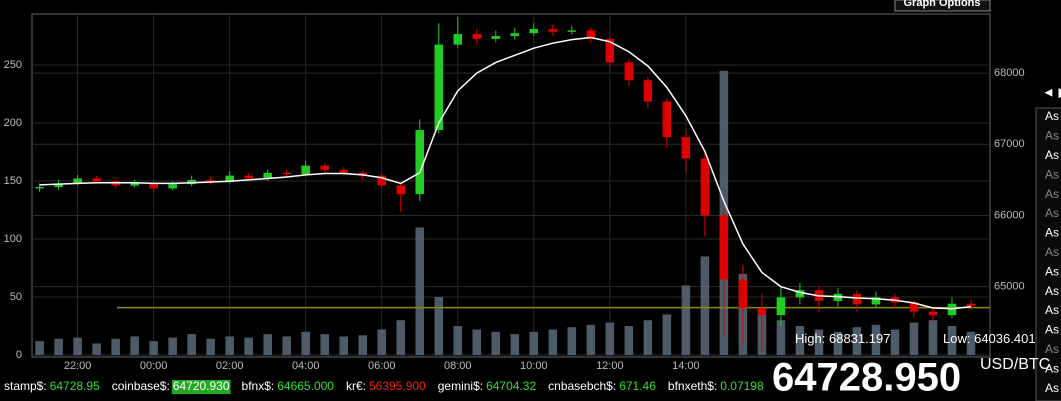 The height and width of the screenshot is (401, 1061). I want to click on high-value: 68831.197, so click(859, 338).